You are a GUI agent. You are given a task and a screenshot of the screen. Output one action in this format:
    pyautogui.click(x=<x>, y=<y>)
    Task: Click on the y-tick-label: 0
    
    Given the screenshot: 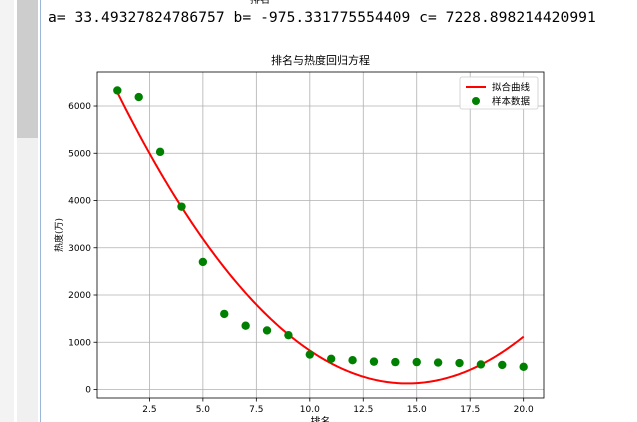 What is the action you would take?
    pyautogui.click(x=88, y=391)
    